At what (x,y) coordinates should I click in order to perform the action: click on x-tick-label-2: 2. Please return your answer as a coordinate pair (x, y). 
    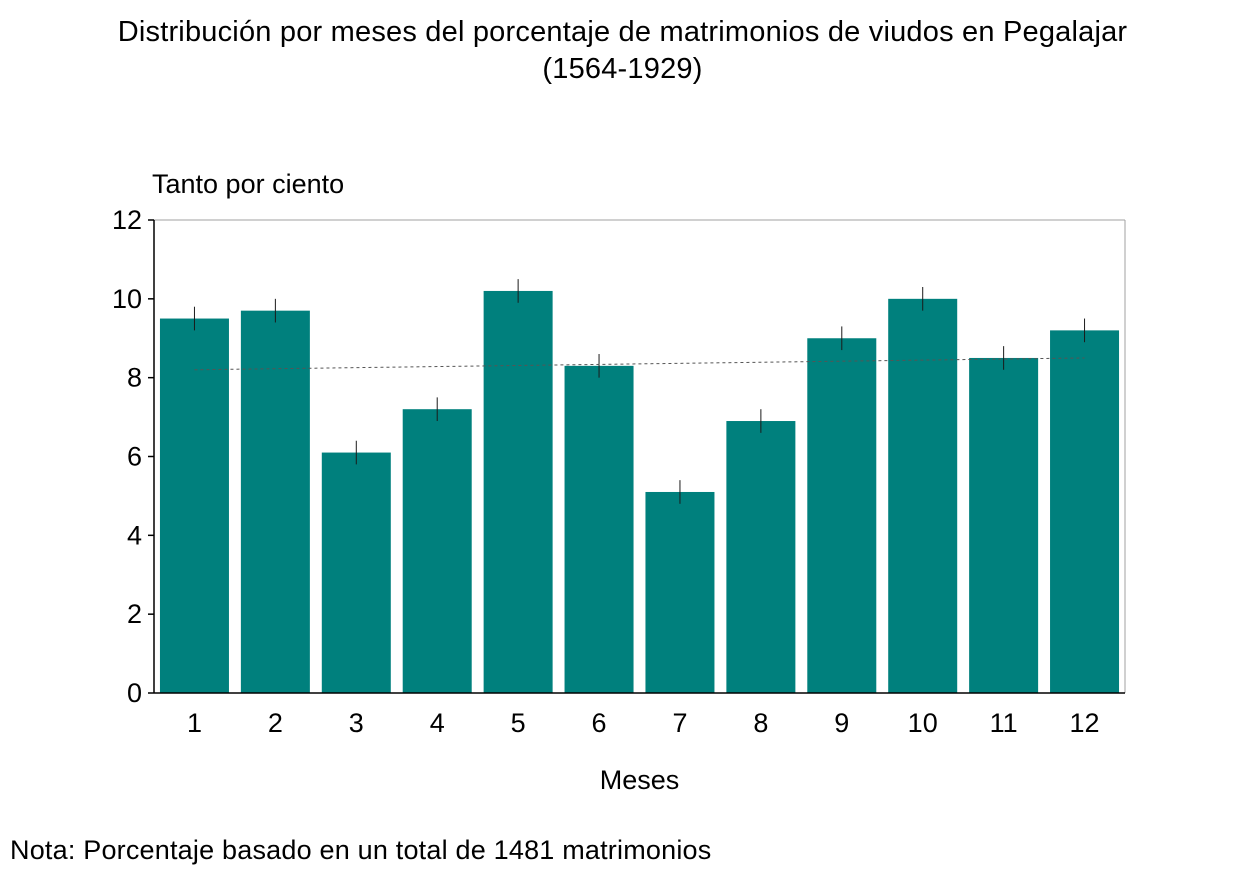
    Looking at the image, I should click on (275, 723).